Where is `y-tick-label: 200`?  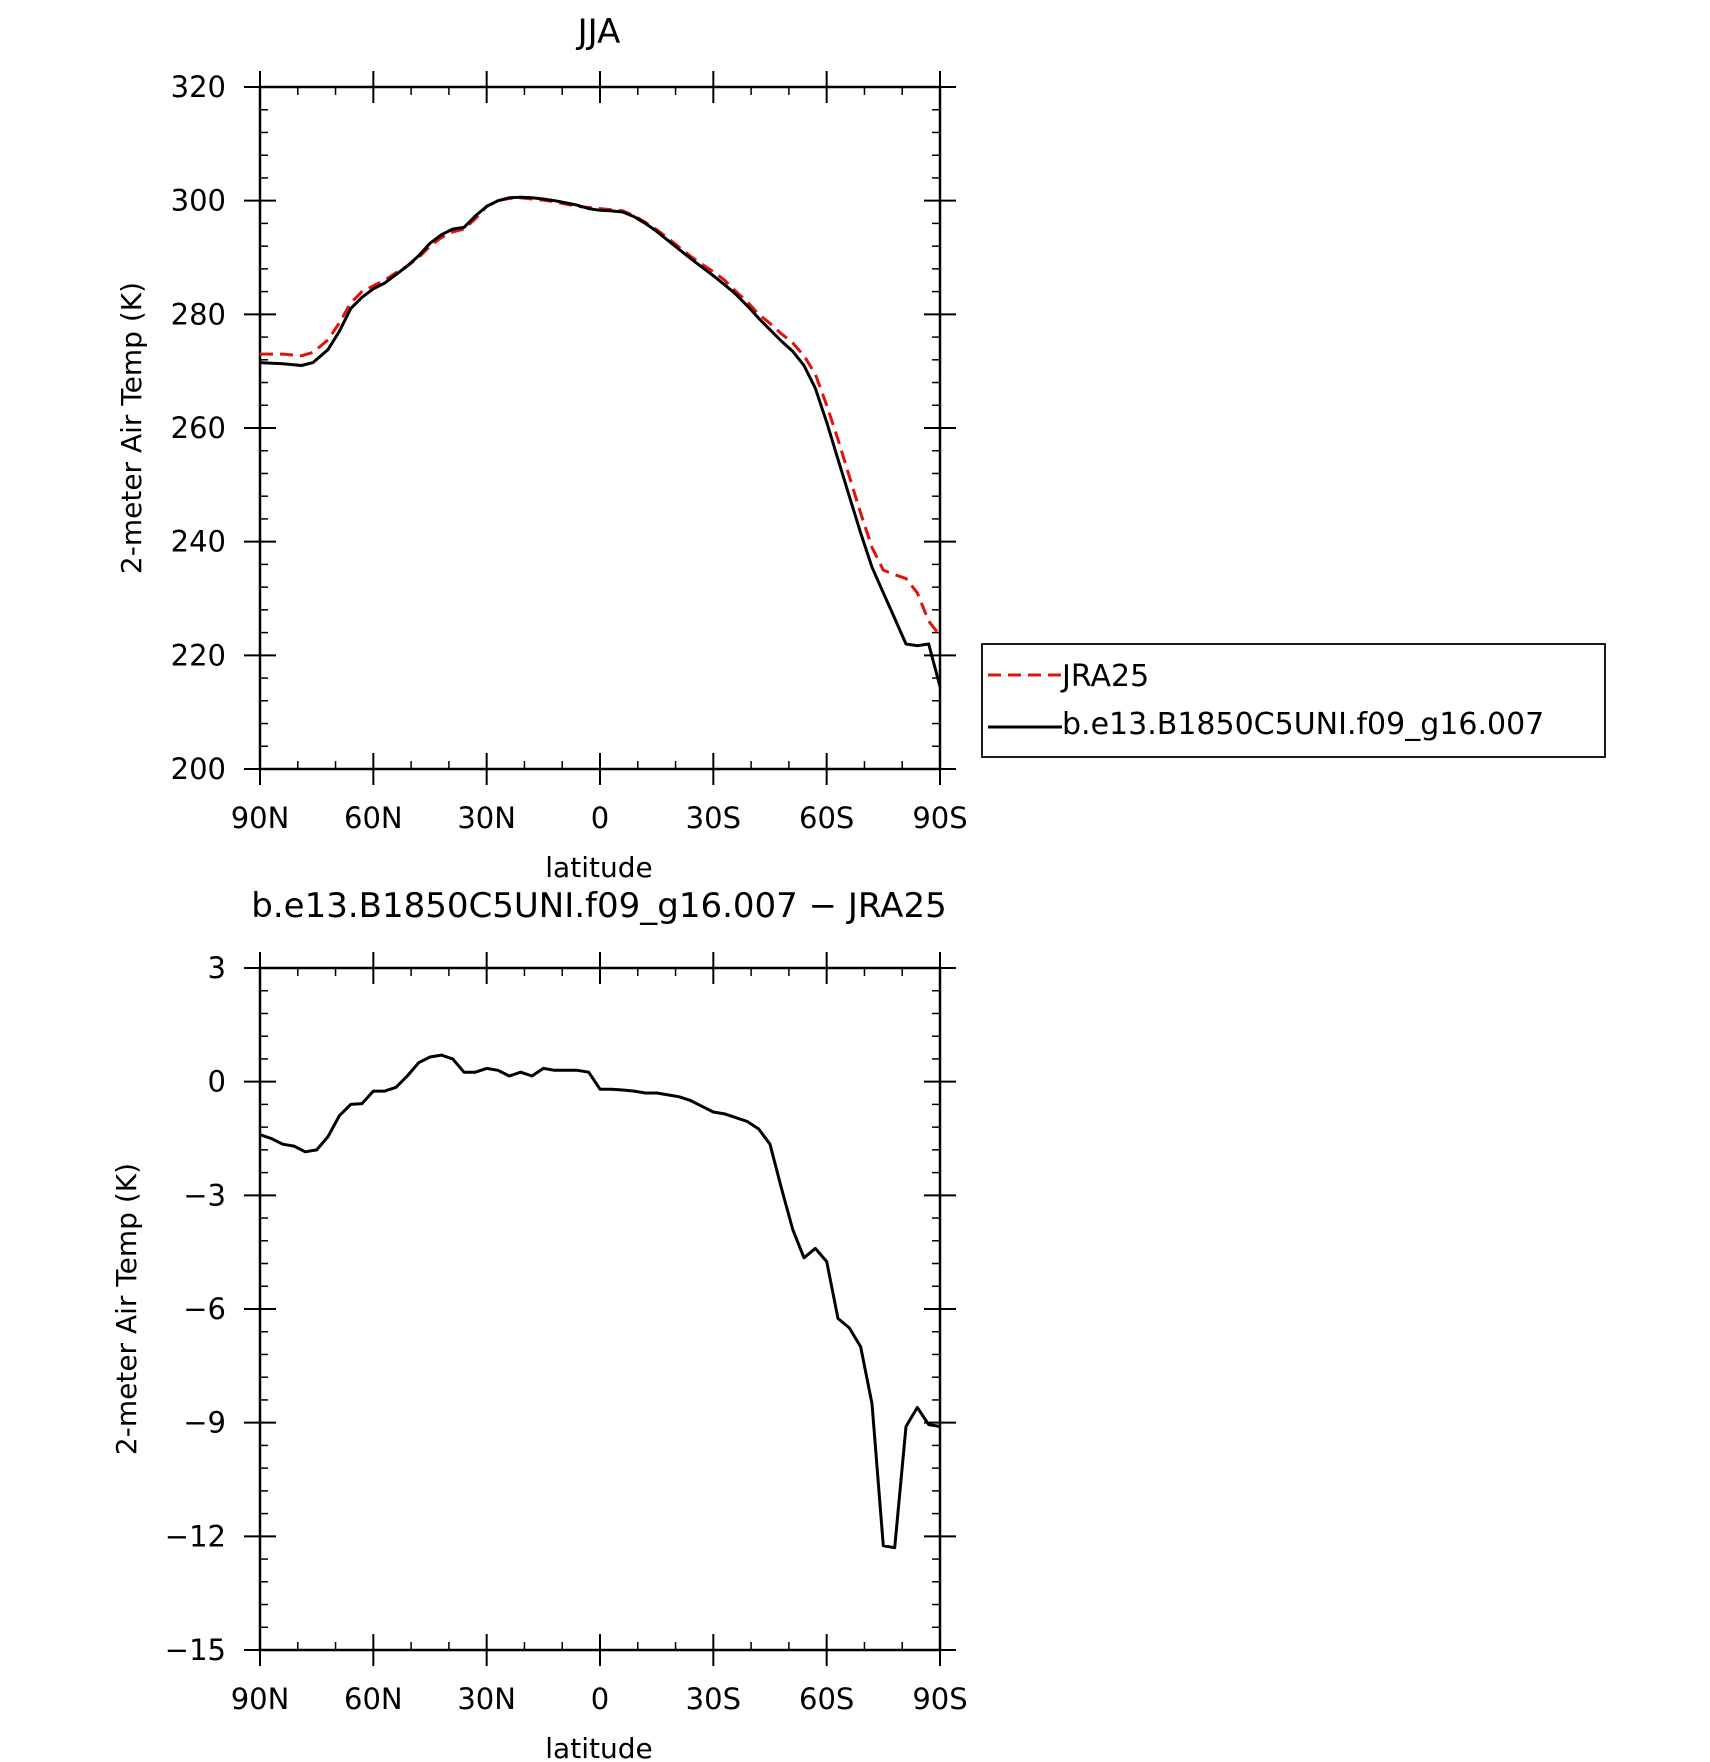 y-tick-label: 200 is located at coordinates (198, 769).